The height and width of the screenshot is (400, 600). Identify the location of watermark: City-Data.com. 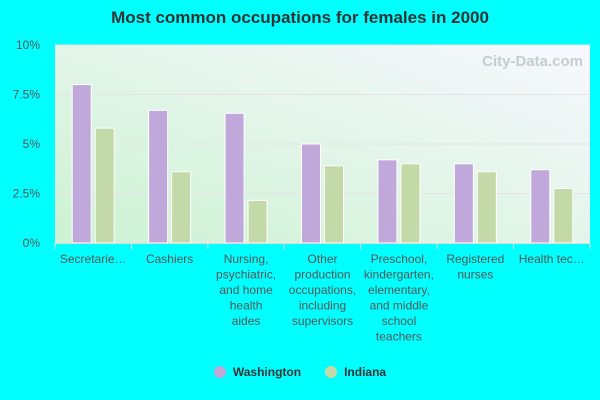
(532, 61).